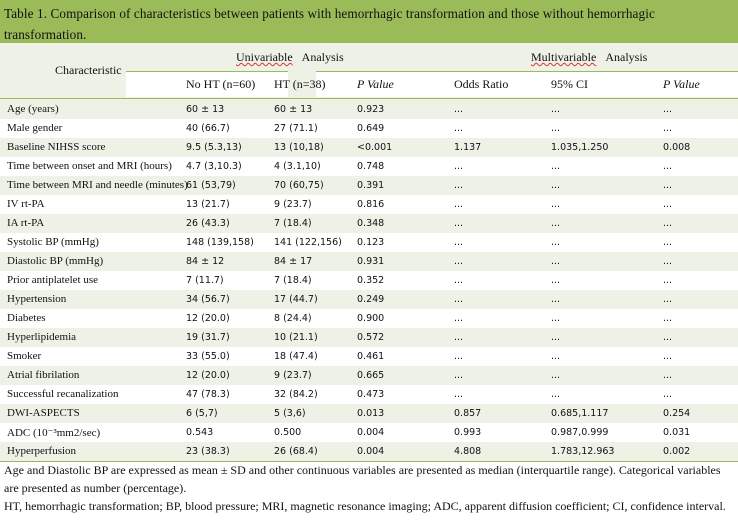  I want to click on cell: 148 (139,158), so click(220, 242).